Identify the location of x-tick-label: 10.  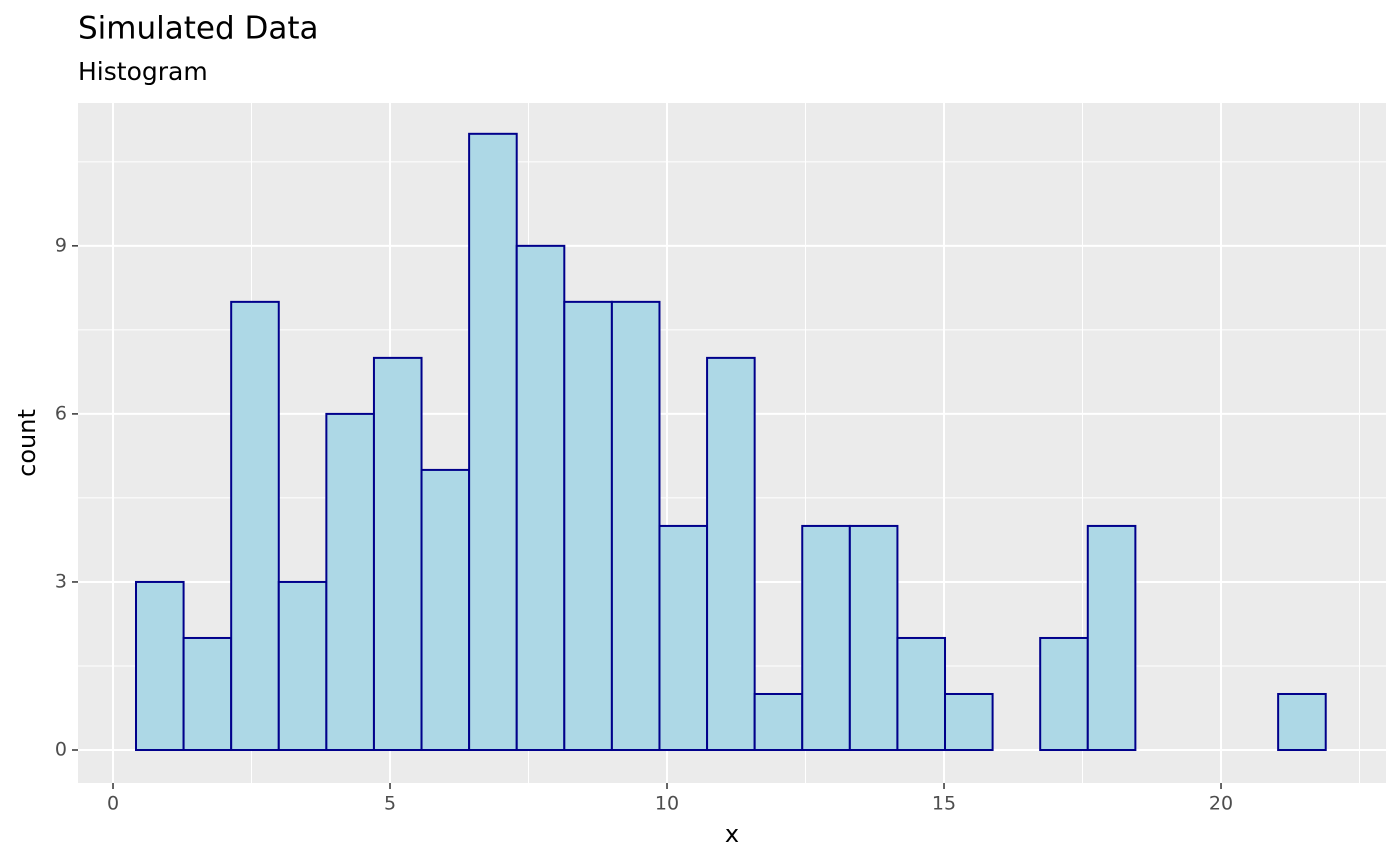
(667, 804).